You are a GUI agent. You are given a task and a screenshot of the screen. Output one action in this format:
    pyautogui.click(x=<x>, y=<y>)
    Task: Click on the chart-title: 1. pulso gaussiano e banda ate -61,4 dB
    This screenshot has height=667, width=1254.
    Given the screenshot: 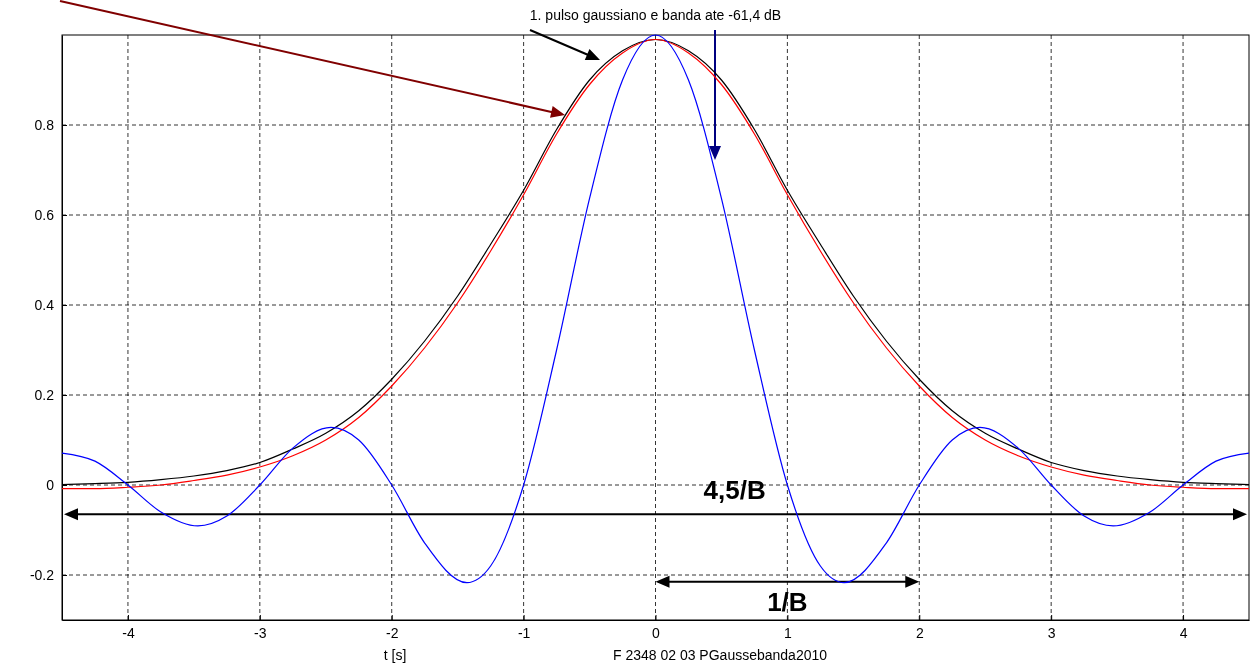 What is the action you would take?
    pyautogui.click(x=655, y=15)
    